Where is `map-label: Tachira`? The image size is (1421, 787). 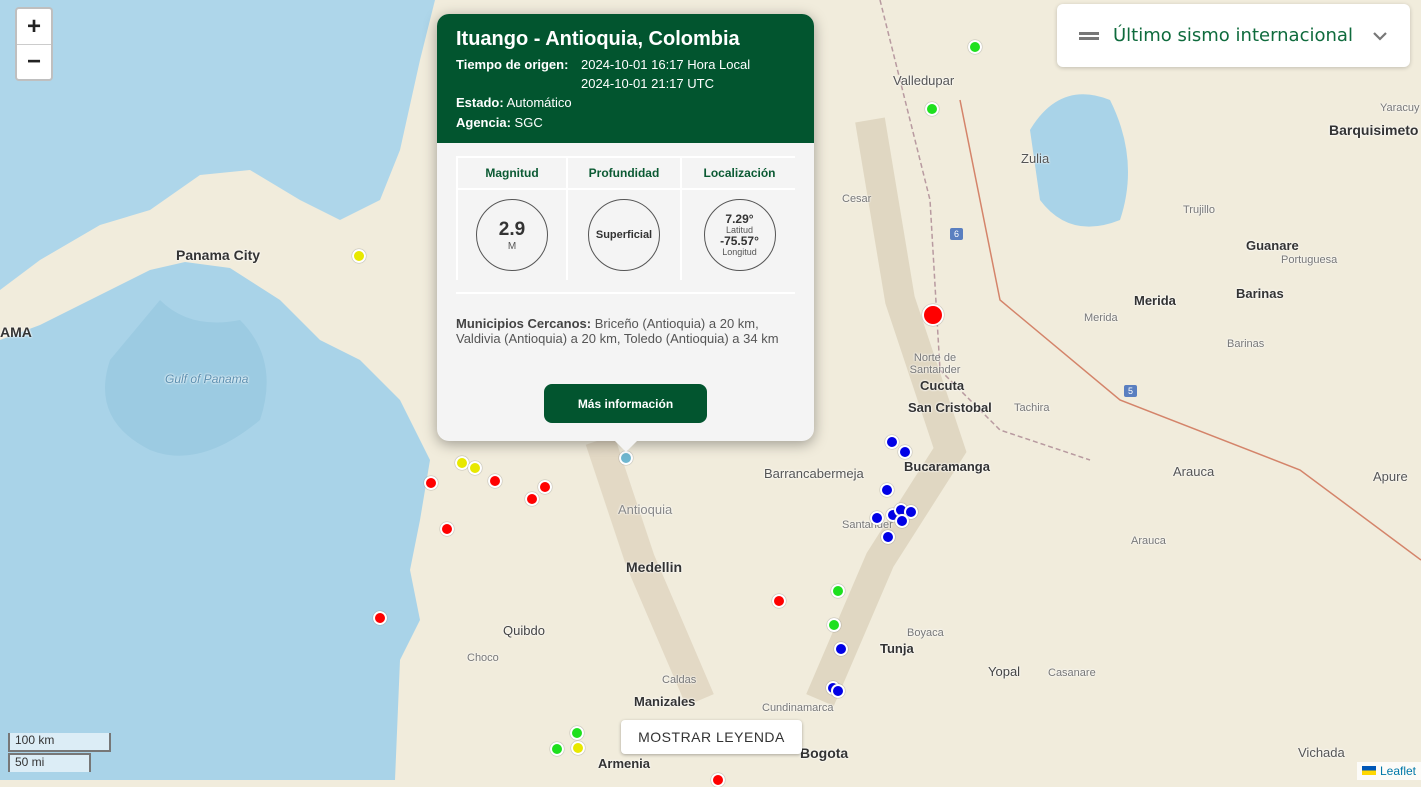 map-label: Tachira is located at coordinates (1032, 408).